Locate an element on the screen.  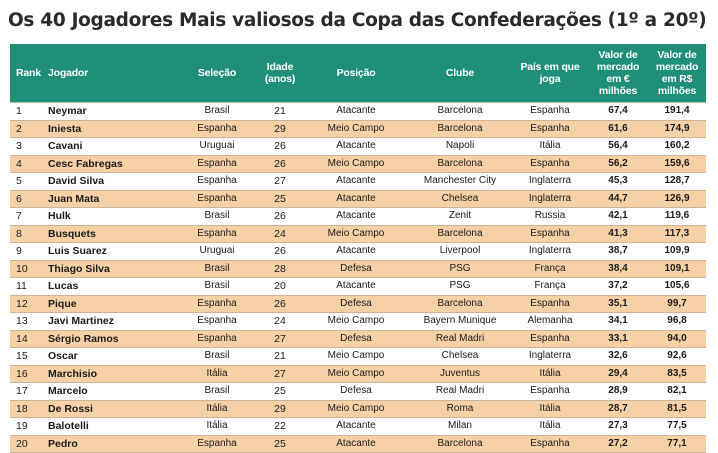
header-age: Idade (anos) is located at coordinates (280, 73).